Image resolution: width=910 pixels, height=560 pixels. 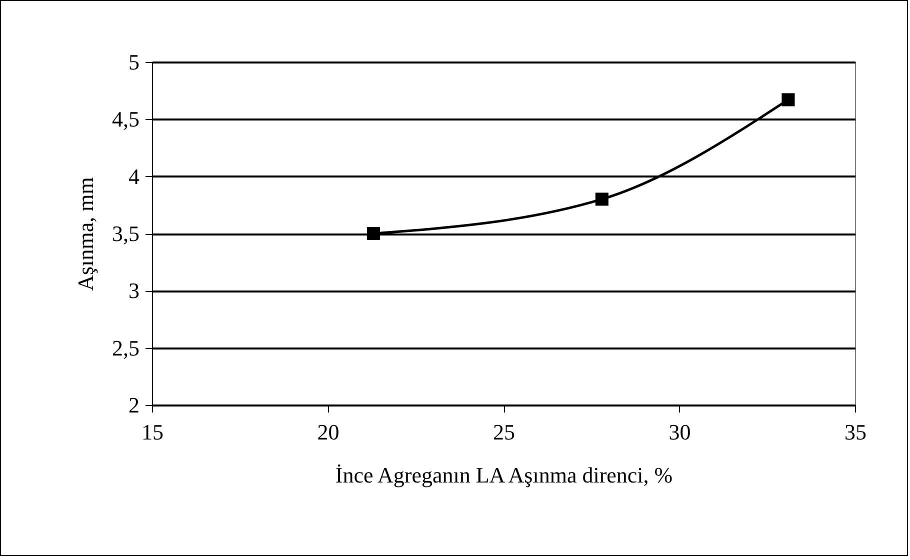 What do you see at coordinates (134, 62) in the screenshot?
I see `y-tick-label: 5` at bounding box center [134, 62].